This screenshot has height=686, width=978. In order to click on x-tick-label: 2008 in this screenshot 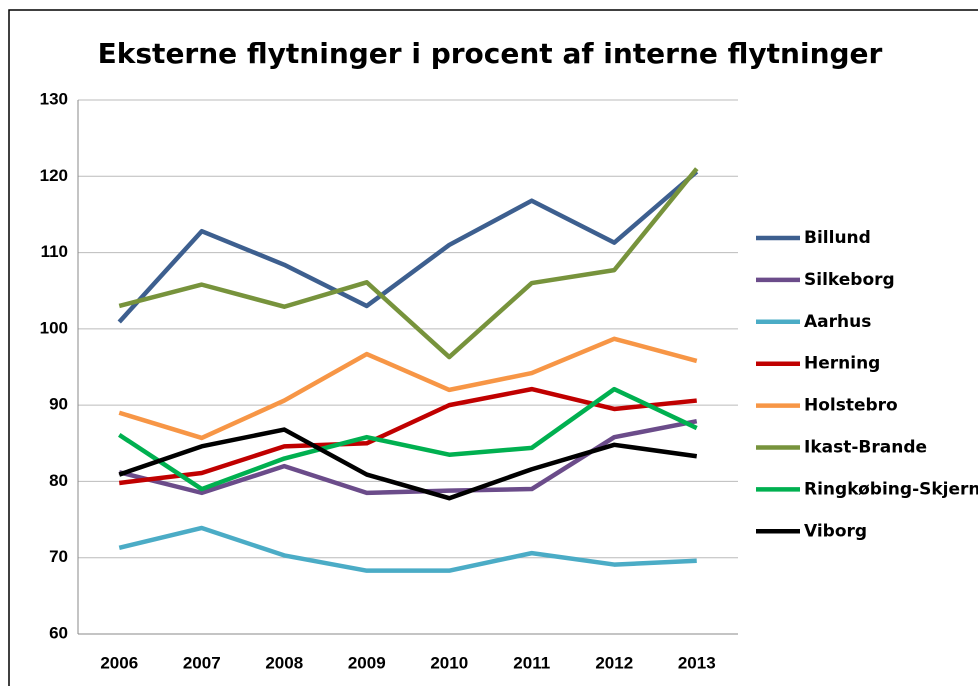, I will do `click(284, 662)`.